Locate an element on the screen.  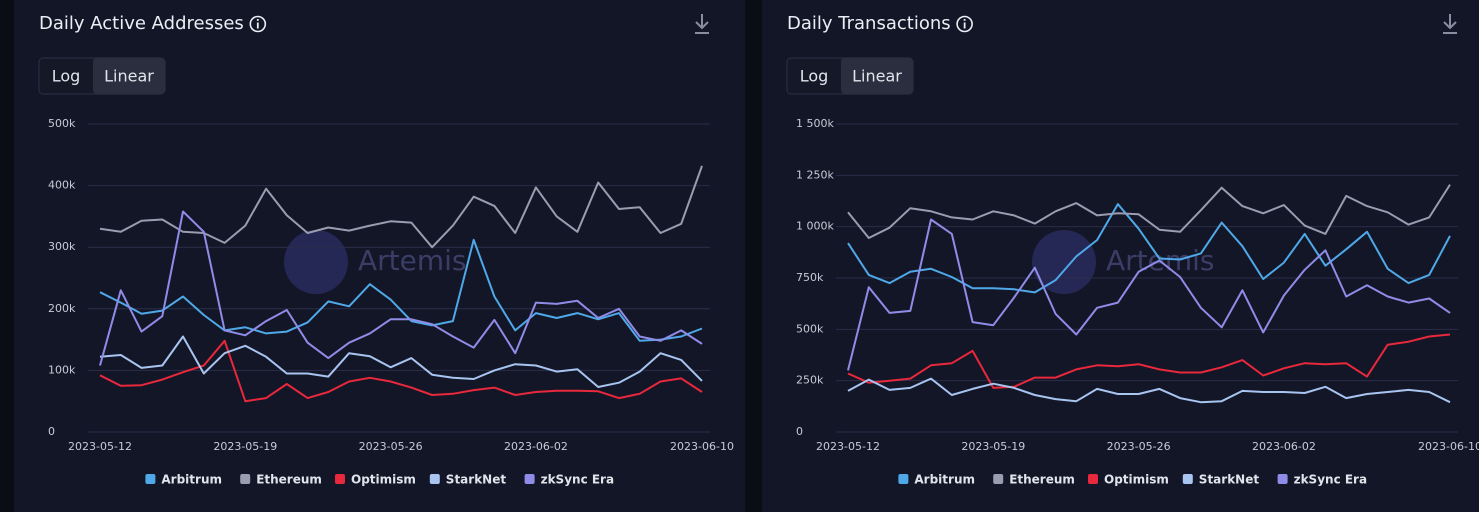
chart-title: Daily Active Addresses is located at coordinates (141, 23).